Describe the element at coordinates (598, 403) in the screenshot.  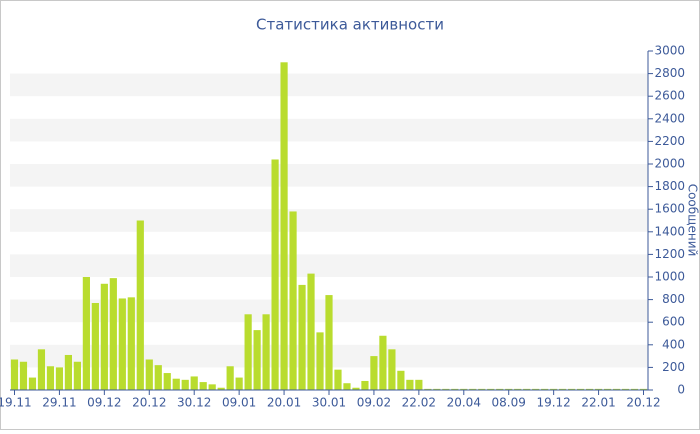
I see `x-tick-label: 22.01` at that location.